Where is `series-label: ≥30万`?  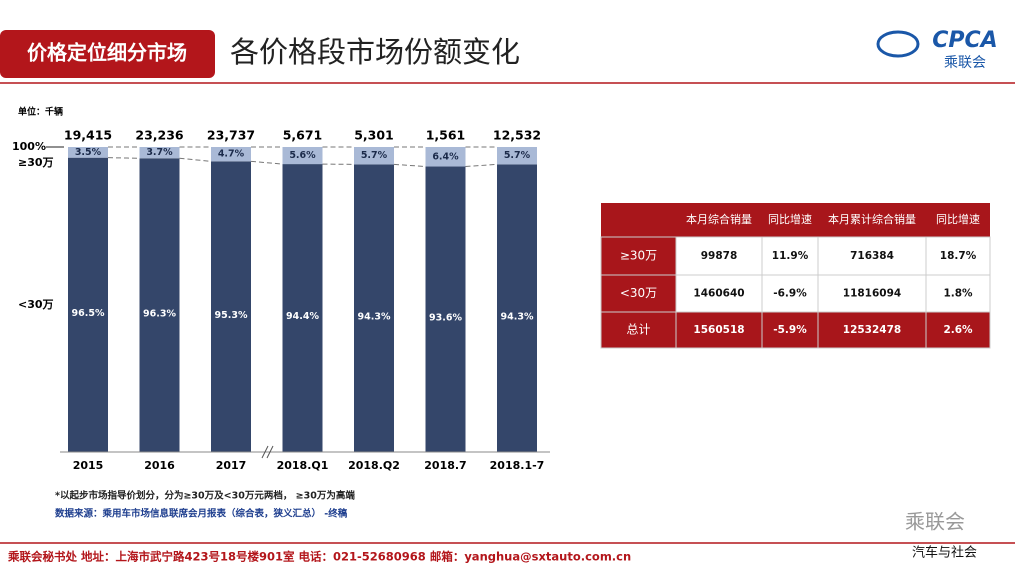 series-label: ≥30万 is located at coordinates (36, 162).